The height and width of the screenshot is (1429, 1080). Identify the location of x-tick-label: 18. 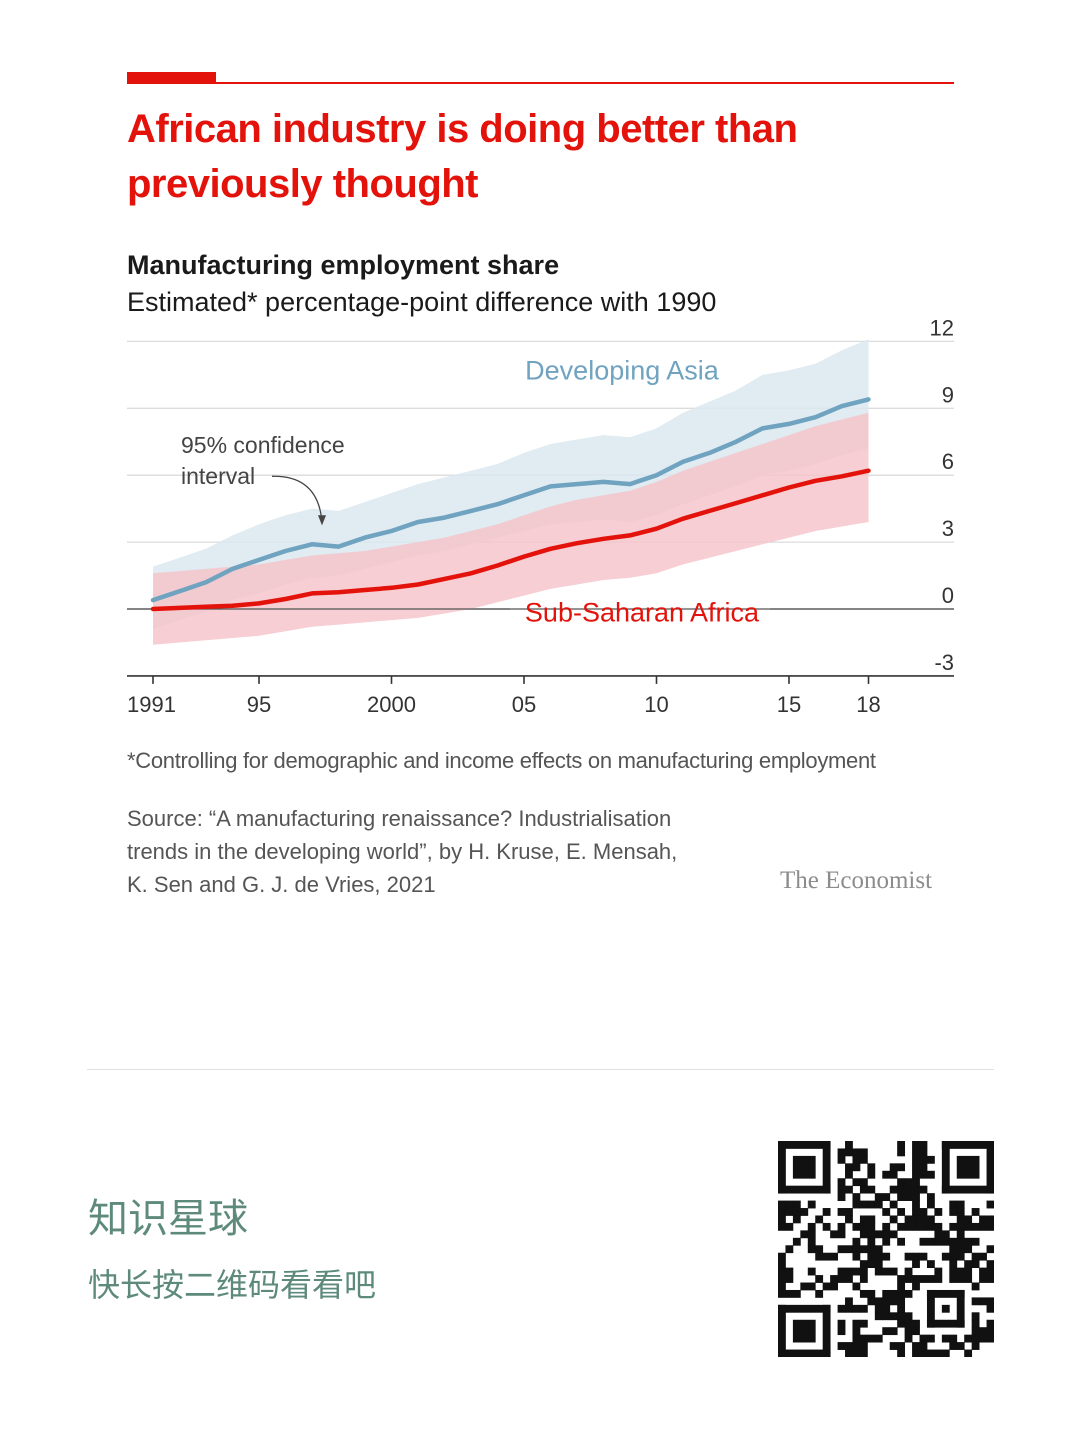
(868, 704).